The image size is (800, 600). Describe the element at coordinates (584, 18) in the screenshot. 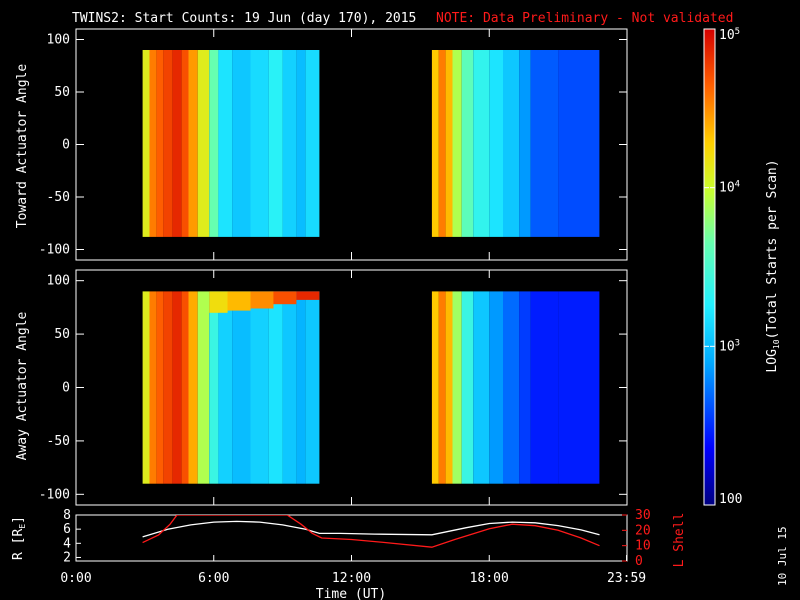

I see `data-preliminary-note: NOTE: Data Preliminary - Not validated` at that location.